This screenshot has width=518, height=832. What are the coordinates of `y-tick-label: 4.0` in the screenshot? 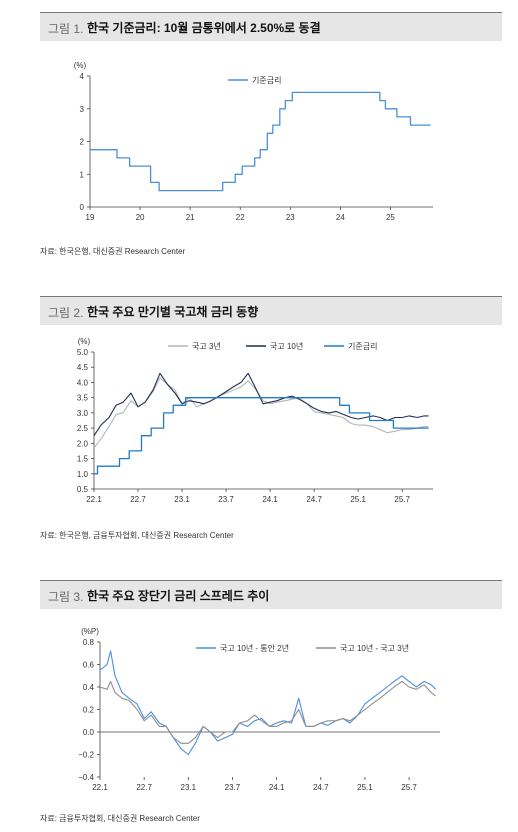 It's located at (83, 382).